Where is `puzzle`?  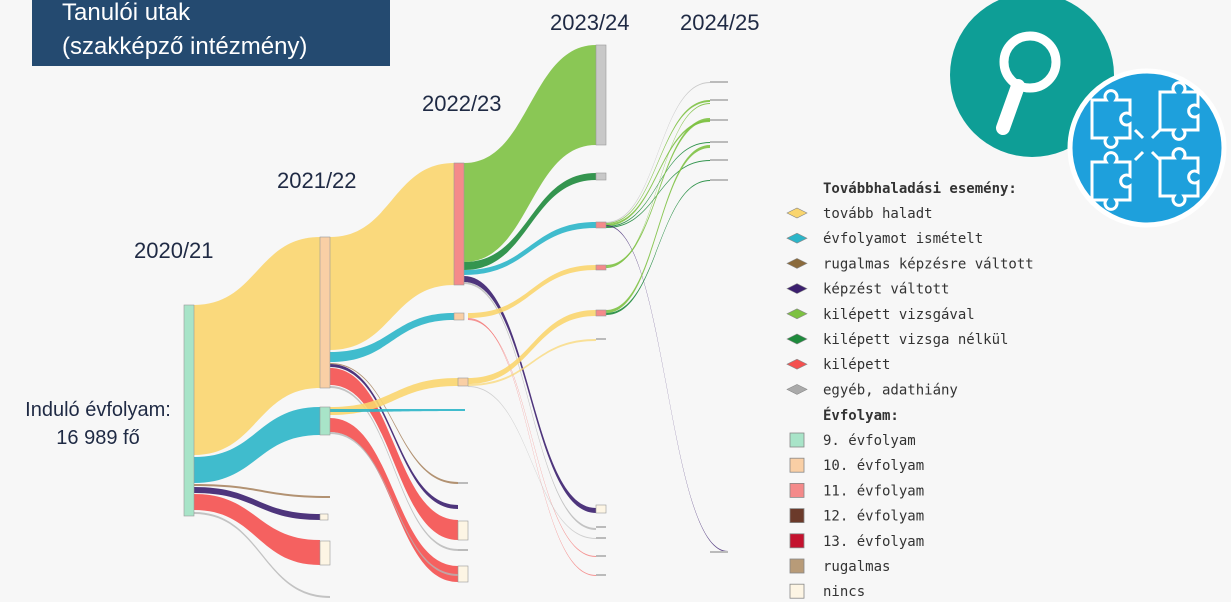 puzzle is located at coordinates (1145, 146).